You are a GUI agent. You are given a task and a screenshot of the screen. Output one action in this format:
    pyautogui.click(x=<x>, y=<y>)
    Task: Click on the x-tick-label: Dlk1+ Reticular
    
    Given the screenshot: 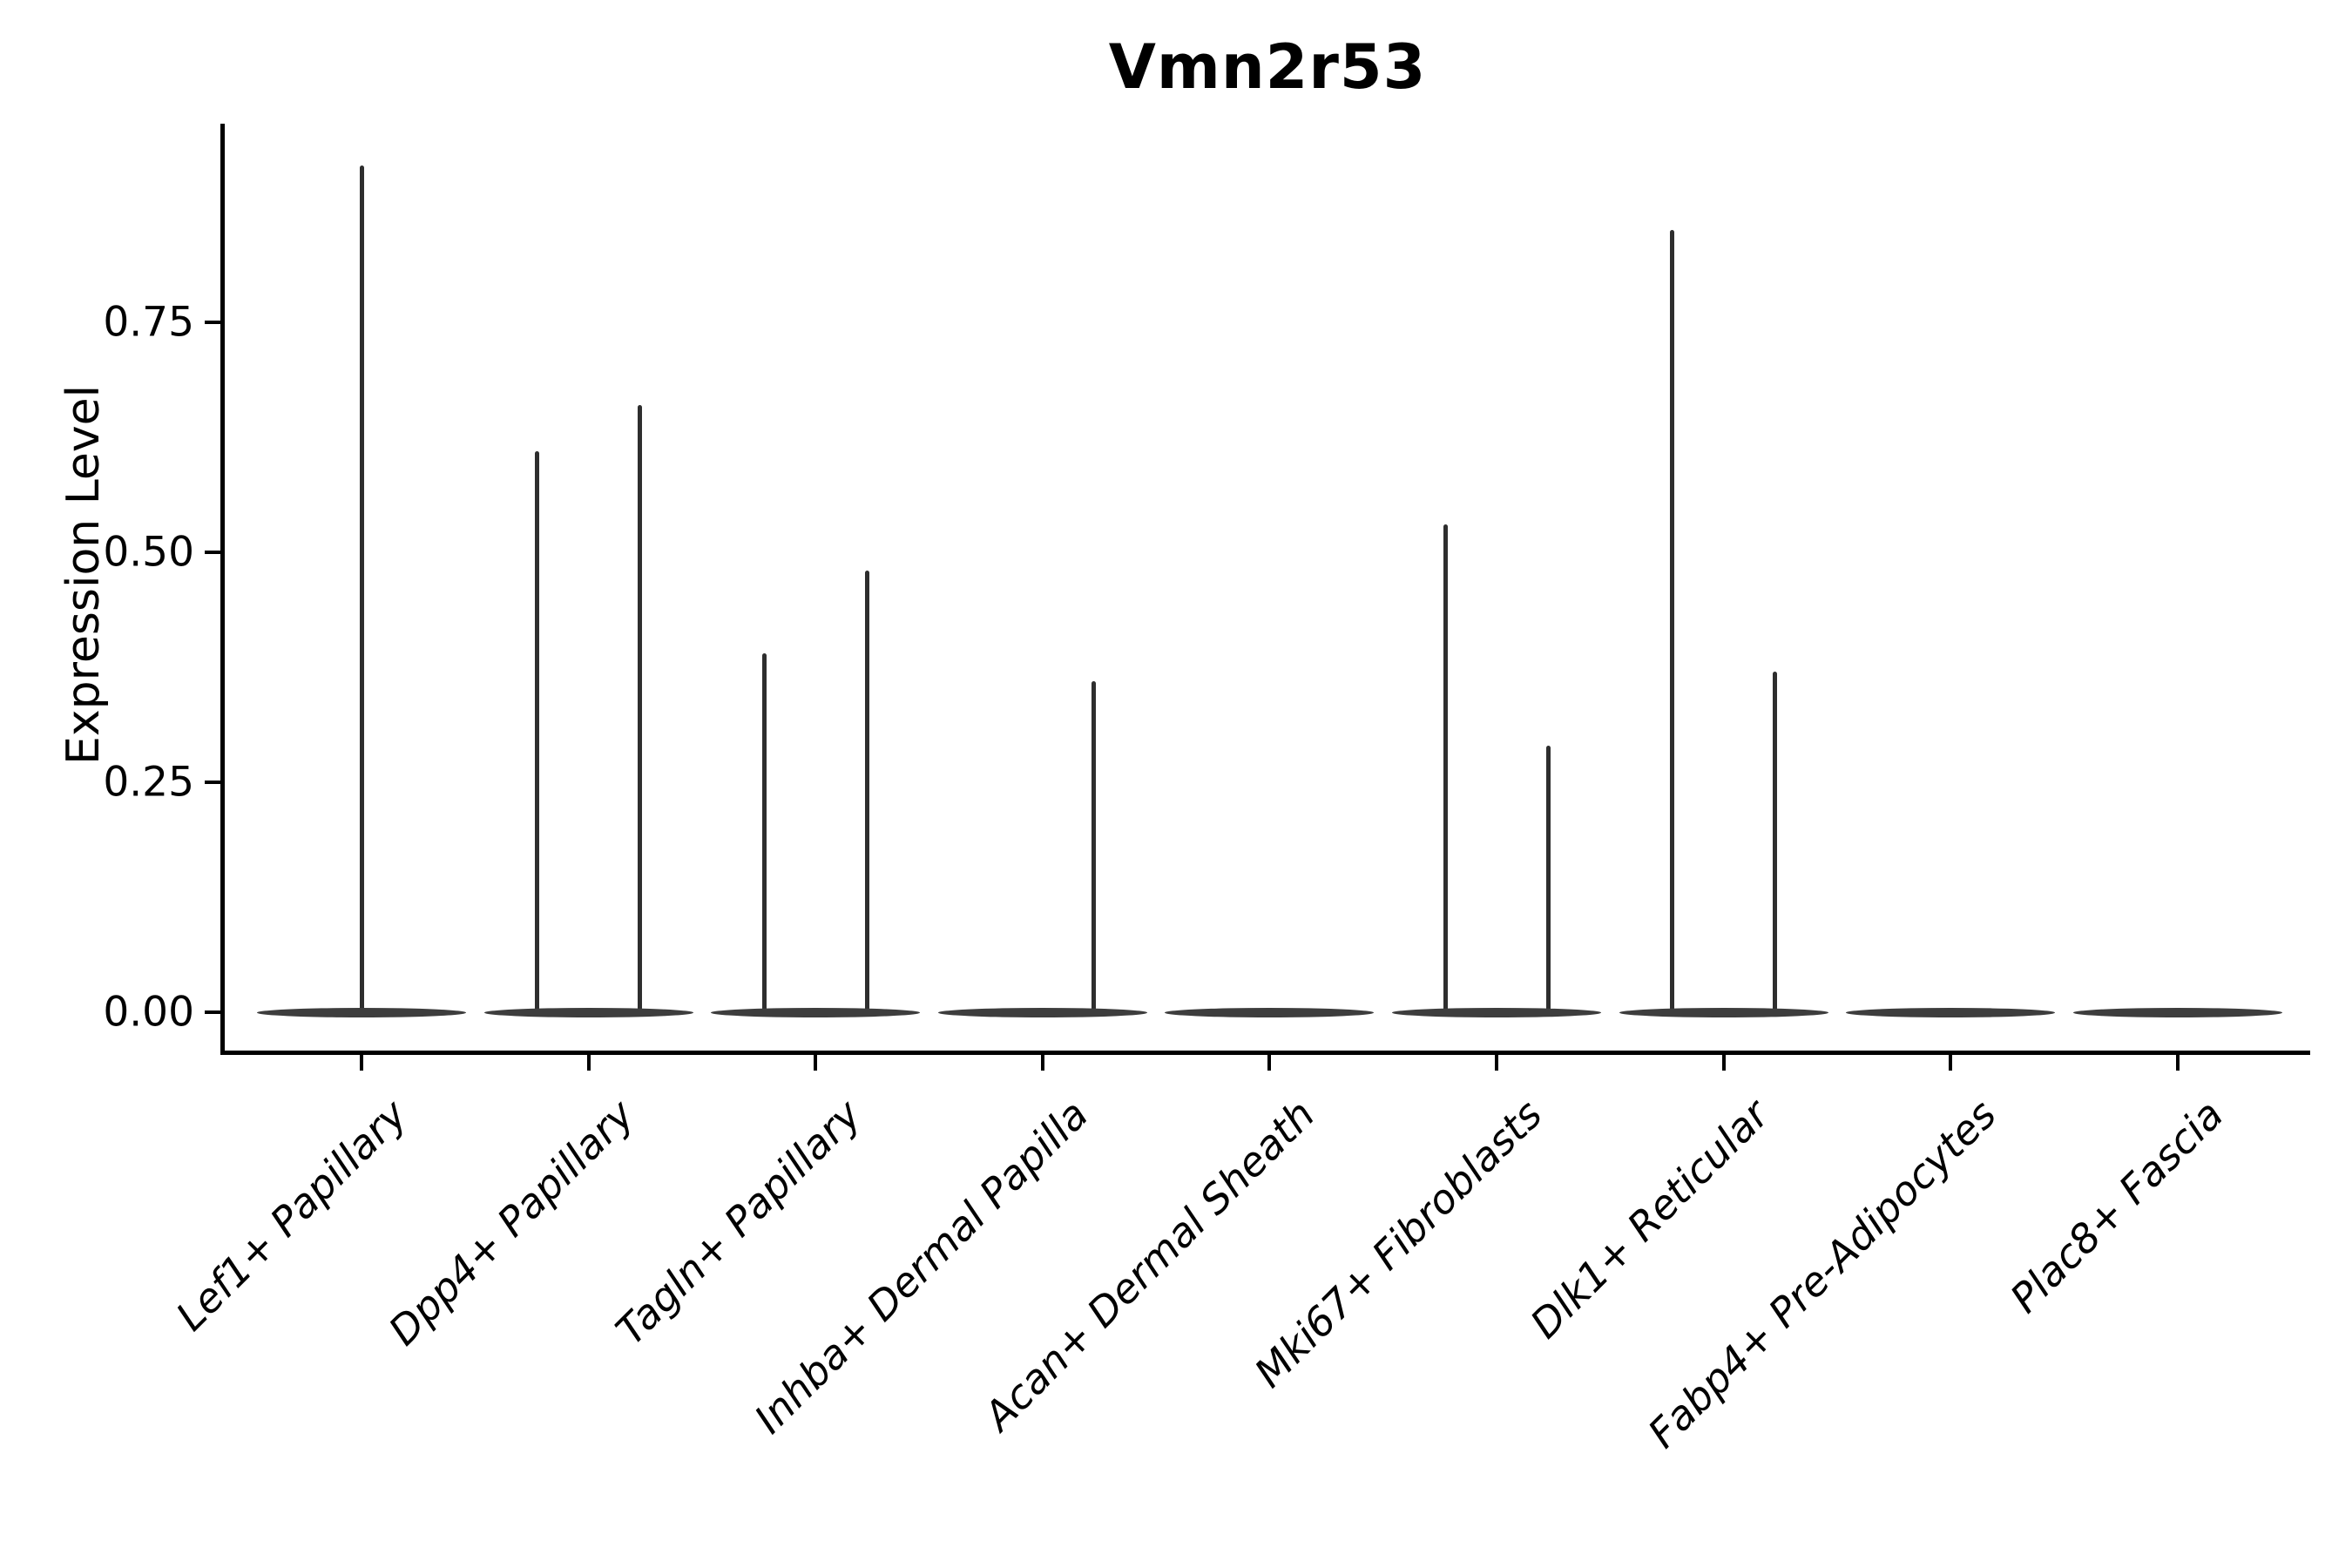 What is the action you would take?
    pyautogui.click(x=1649, y=1219)
    